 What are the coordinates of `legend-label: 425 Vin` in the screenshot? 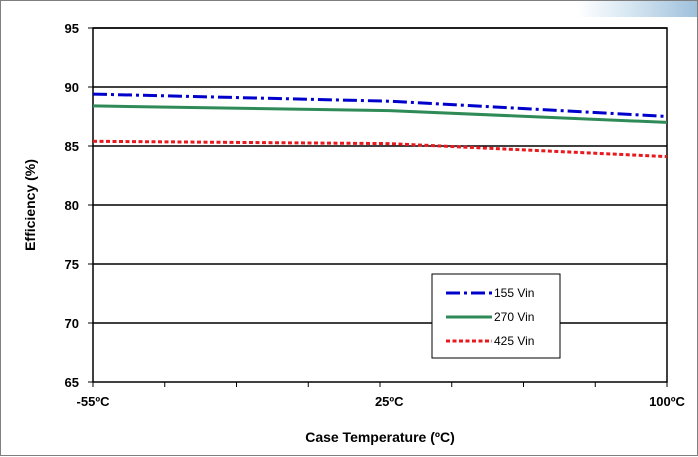 It's located at (514, 341).